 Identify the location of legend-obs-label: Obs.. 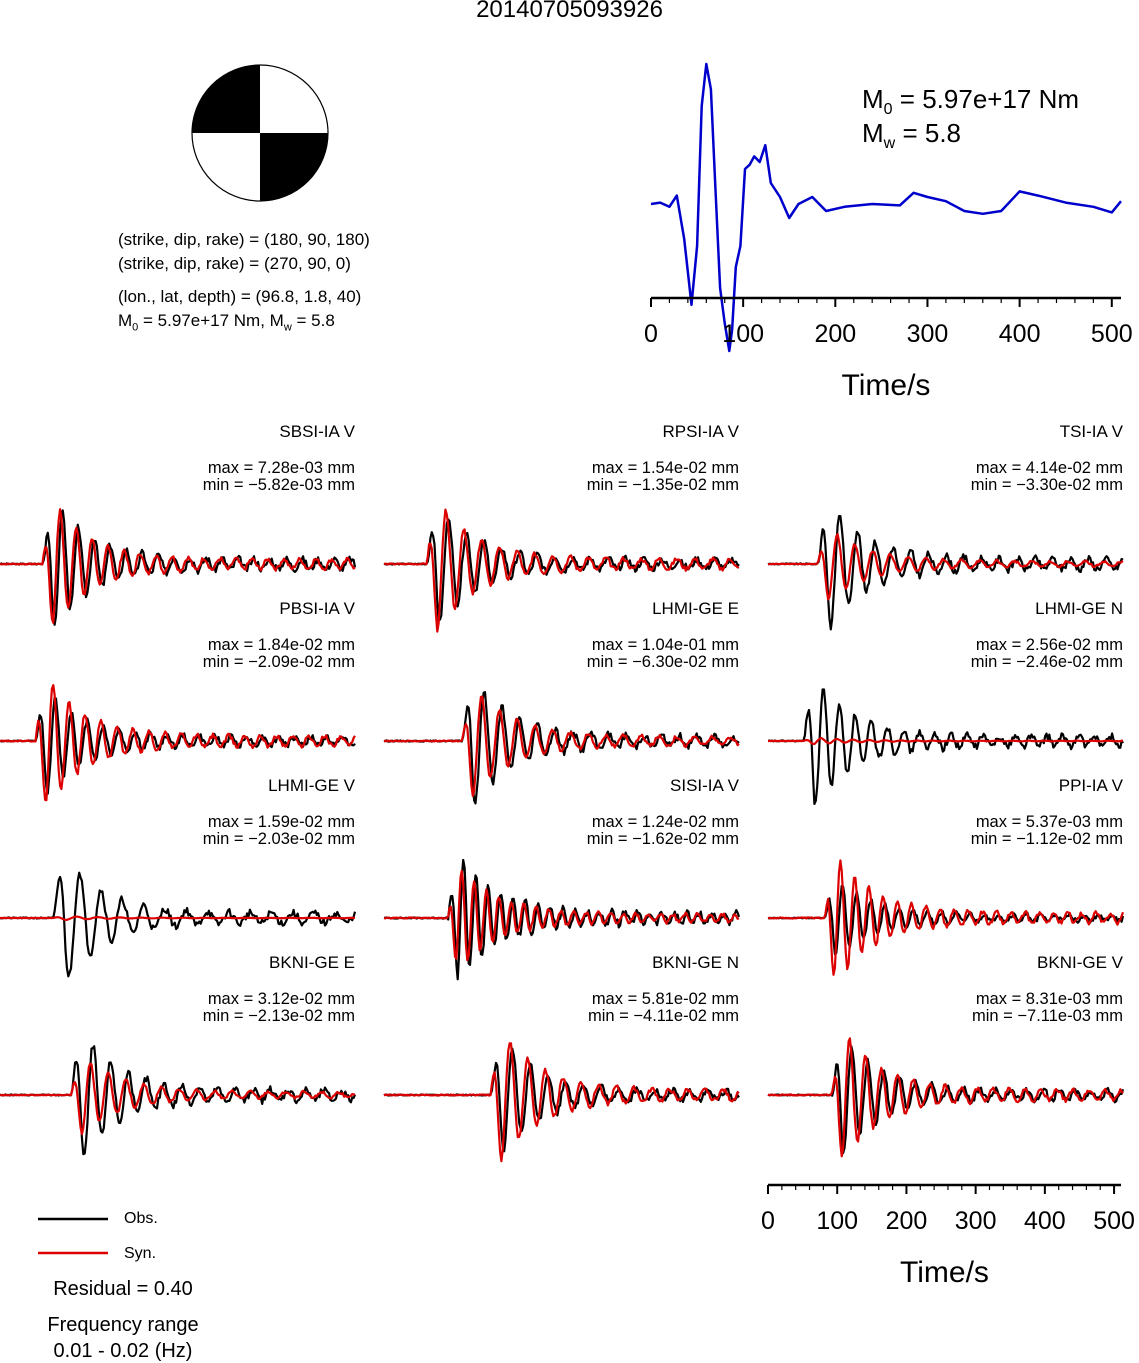
(141, 1218).